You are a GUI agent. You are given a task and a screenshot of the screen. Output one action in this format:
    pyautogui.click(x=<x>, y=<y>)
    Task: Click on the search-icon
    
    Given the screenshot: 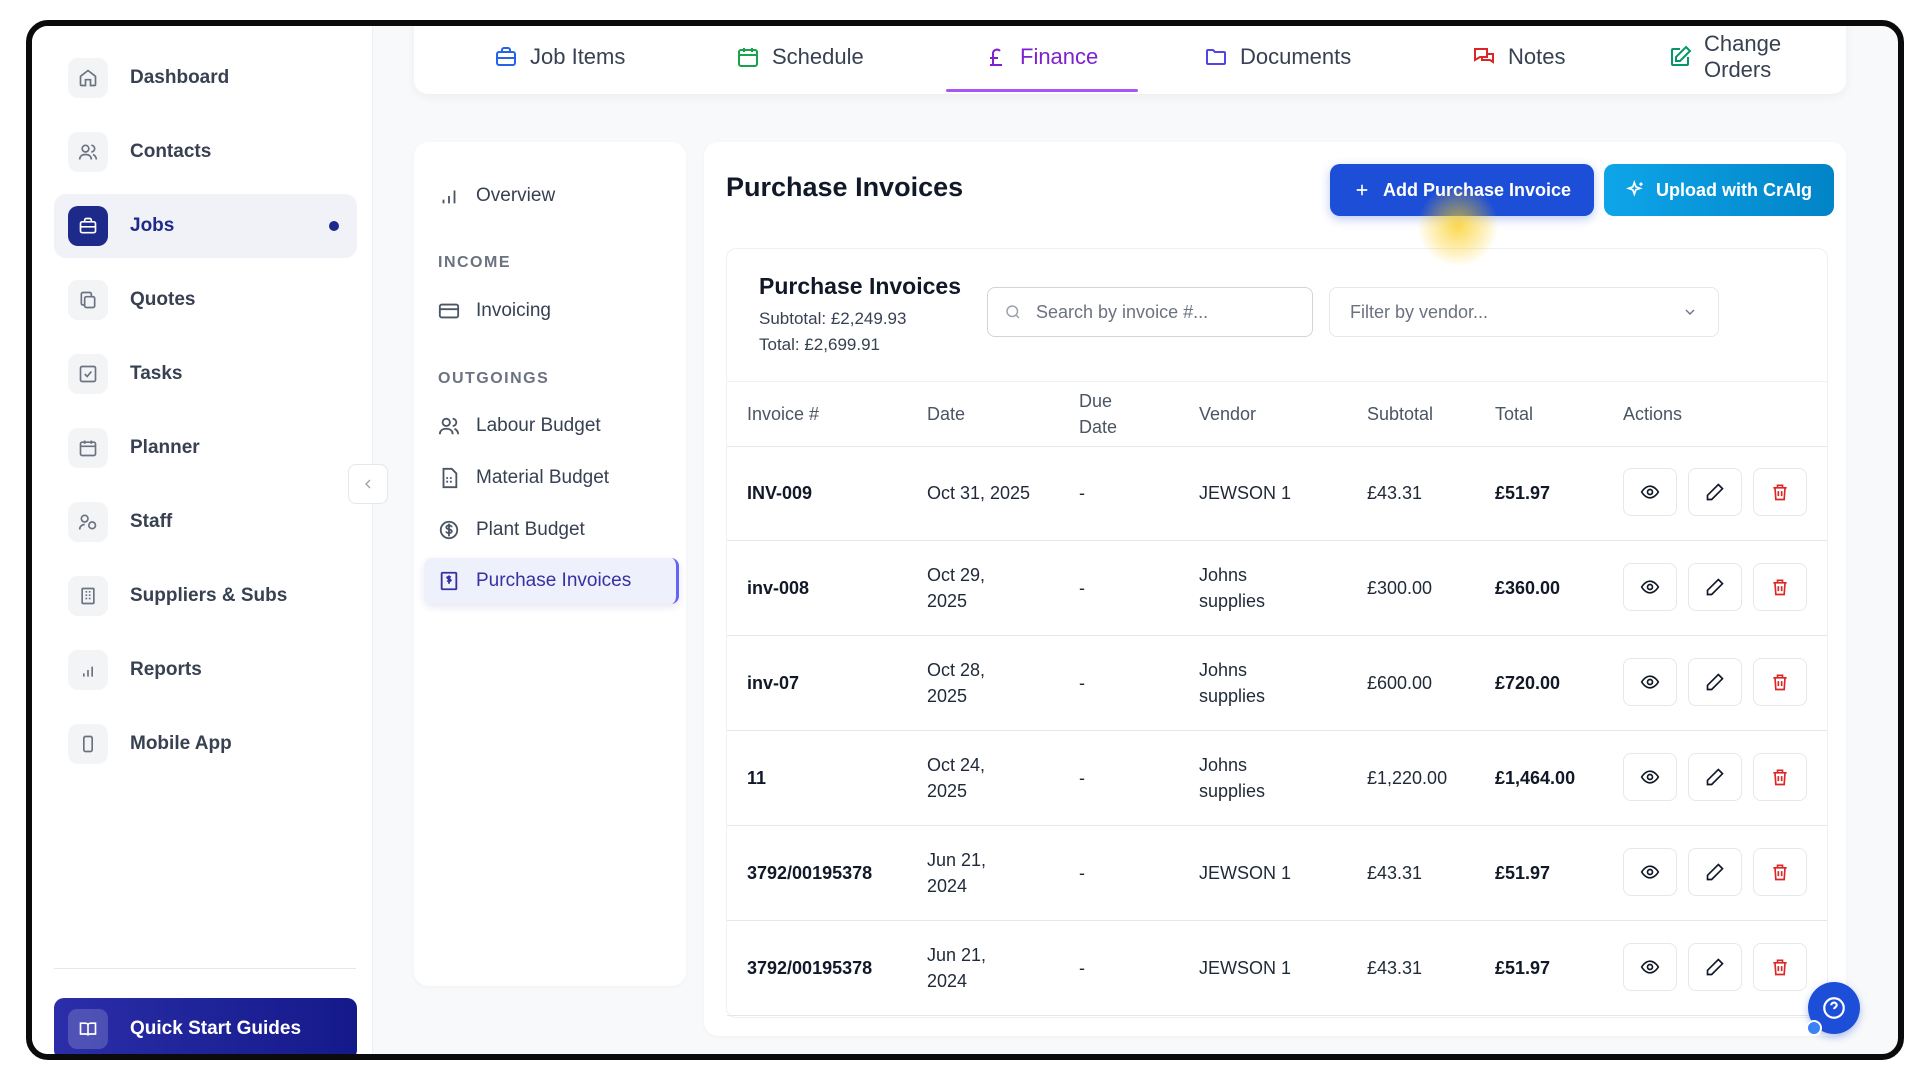 What is the action you would take?
    pyautogui.click(x=1013, y=312)
    